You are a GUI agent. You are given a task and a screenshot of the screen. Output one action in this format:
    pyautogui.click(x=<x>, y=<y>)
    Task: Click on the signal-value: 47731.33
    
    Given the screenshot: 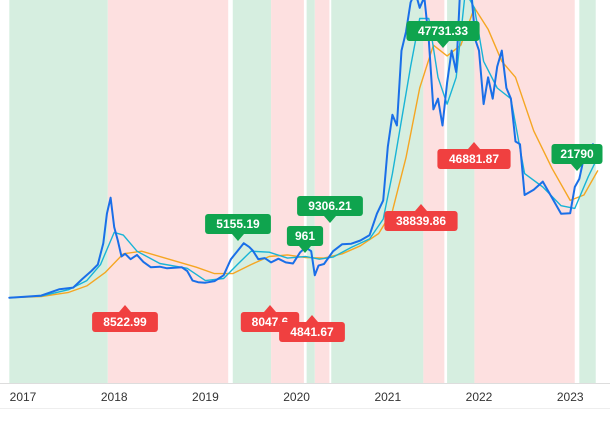 What is the action you would take?
    pyautogui.click(x=443, y=31)
    